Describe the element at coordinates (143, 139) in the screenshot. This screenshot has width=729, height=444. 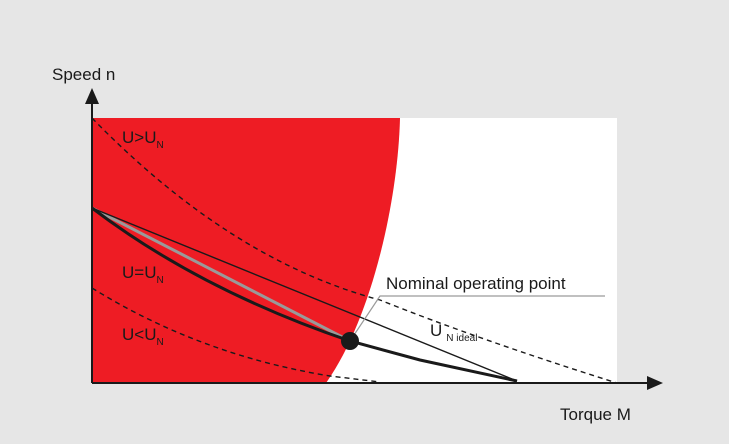
I see `label-u-greater: U>UN` at that location.